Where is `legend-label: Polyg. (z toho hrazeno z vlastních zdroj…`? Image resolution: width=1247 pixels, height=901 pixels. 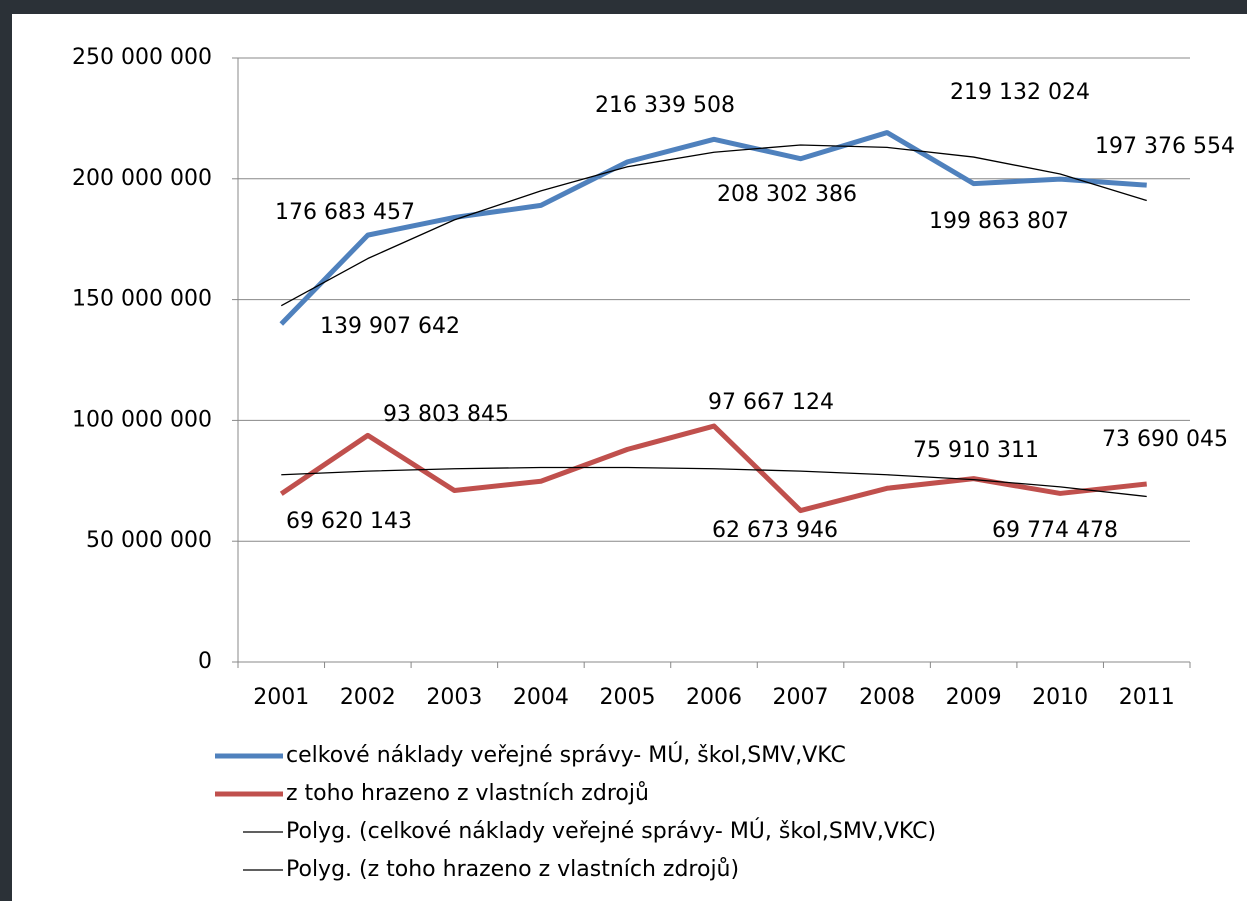
legend-label: Polyg. (z toho hrazeno z vlastních zdroj… is located at coordinates (512, 869).